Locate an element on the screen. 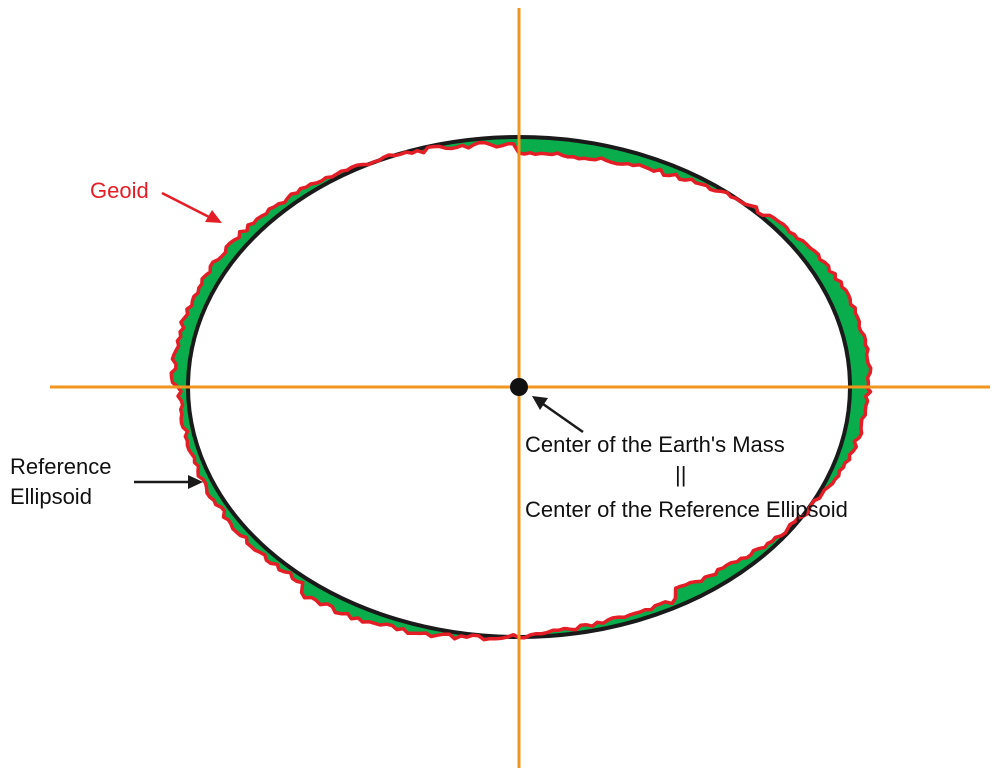 This screenshot has width=1000, height=774. center-label-line2: Center of the Reference Ellipsoid is located at coordinates (686, 509).